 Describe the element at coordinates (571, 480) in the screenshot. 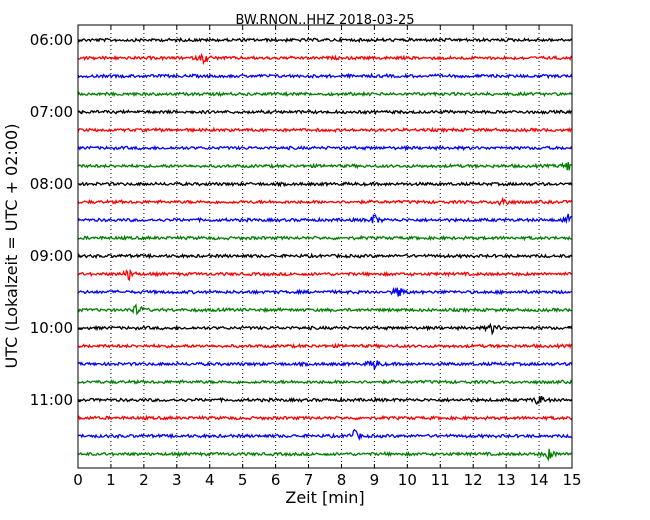

I see `x-tick-label: 15` at that location.